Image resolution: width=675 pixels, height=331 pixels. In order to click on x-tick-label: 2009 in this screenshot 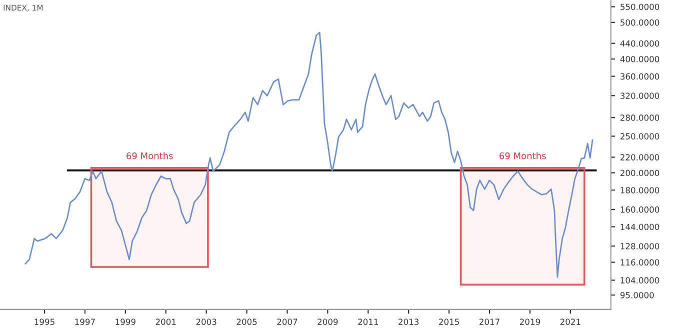, I will do `click(328, 321)`.